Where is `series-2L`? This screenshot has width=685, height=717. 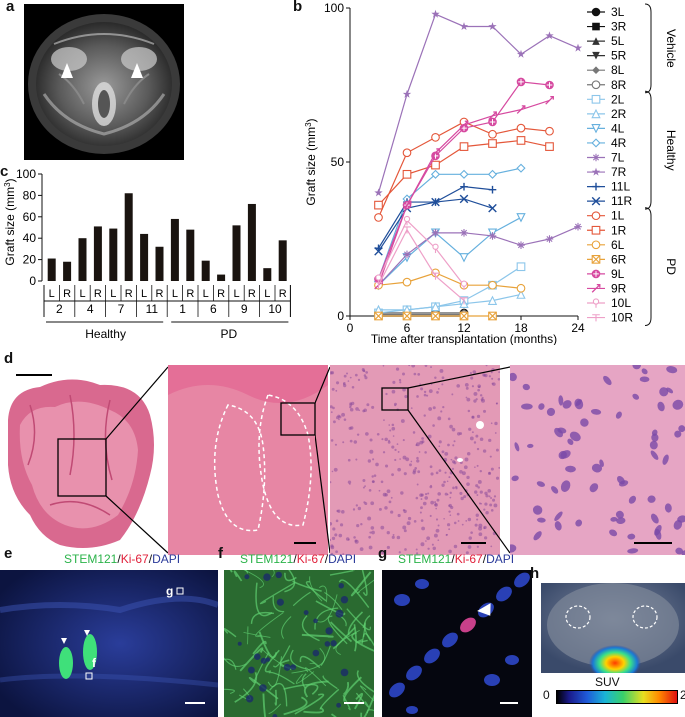 series-2L is located at coordinates (450, 290).